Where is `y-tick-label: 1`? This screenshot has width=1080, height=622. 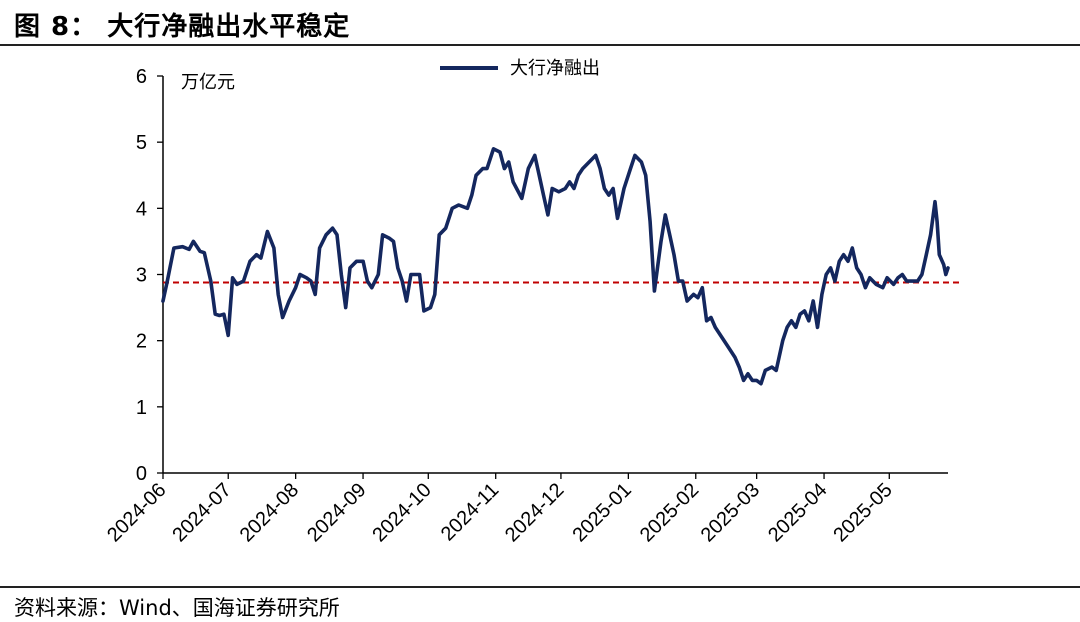
y-tick-label: 1 is located at coordinates (141, 408).